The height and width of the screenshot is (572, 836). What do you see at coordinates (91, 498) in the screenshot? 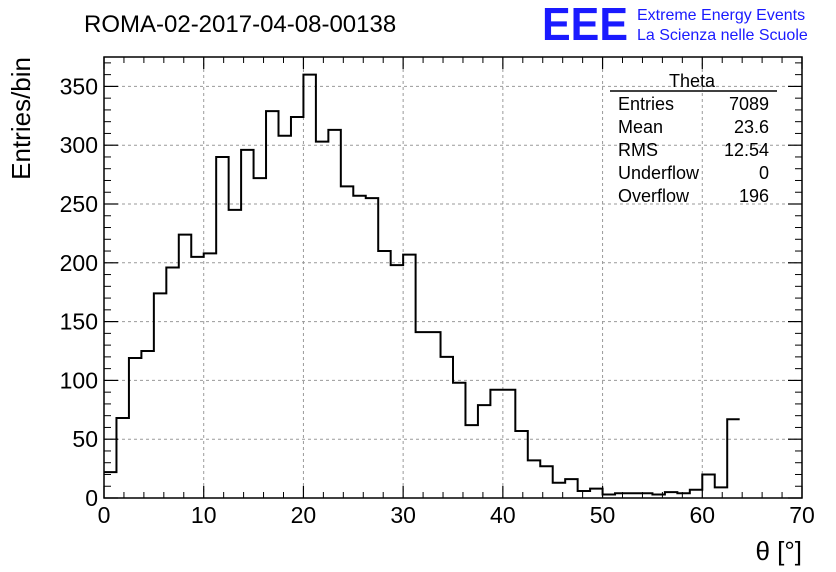
I see `y-tick-label: 0` at bounding box center [91, 498].